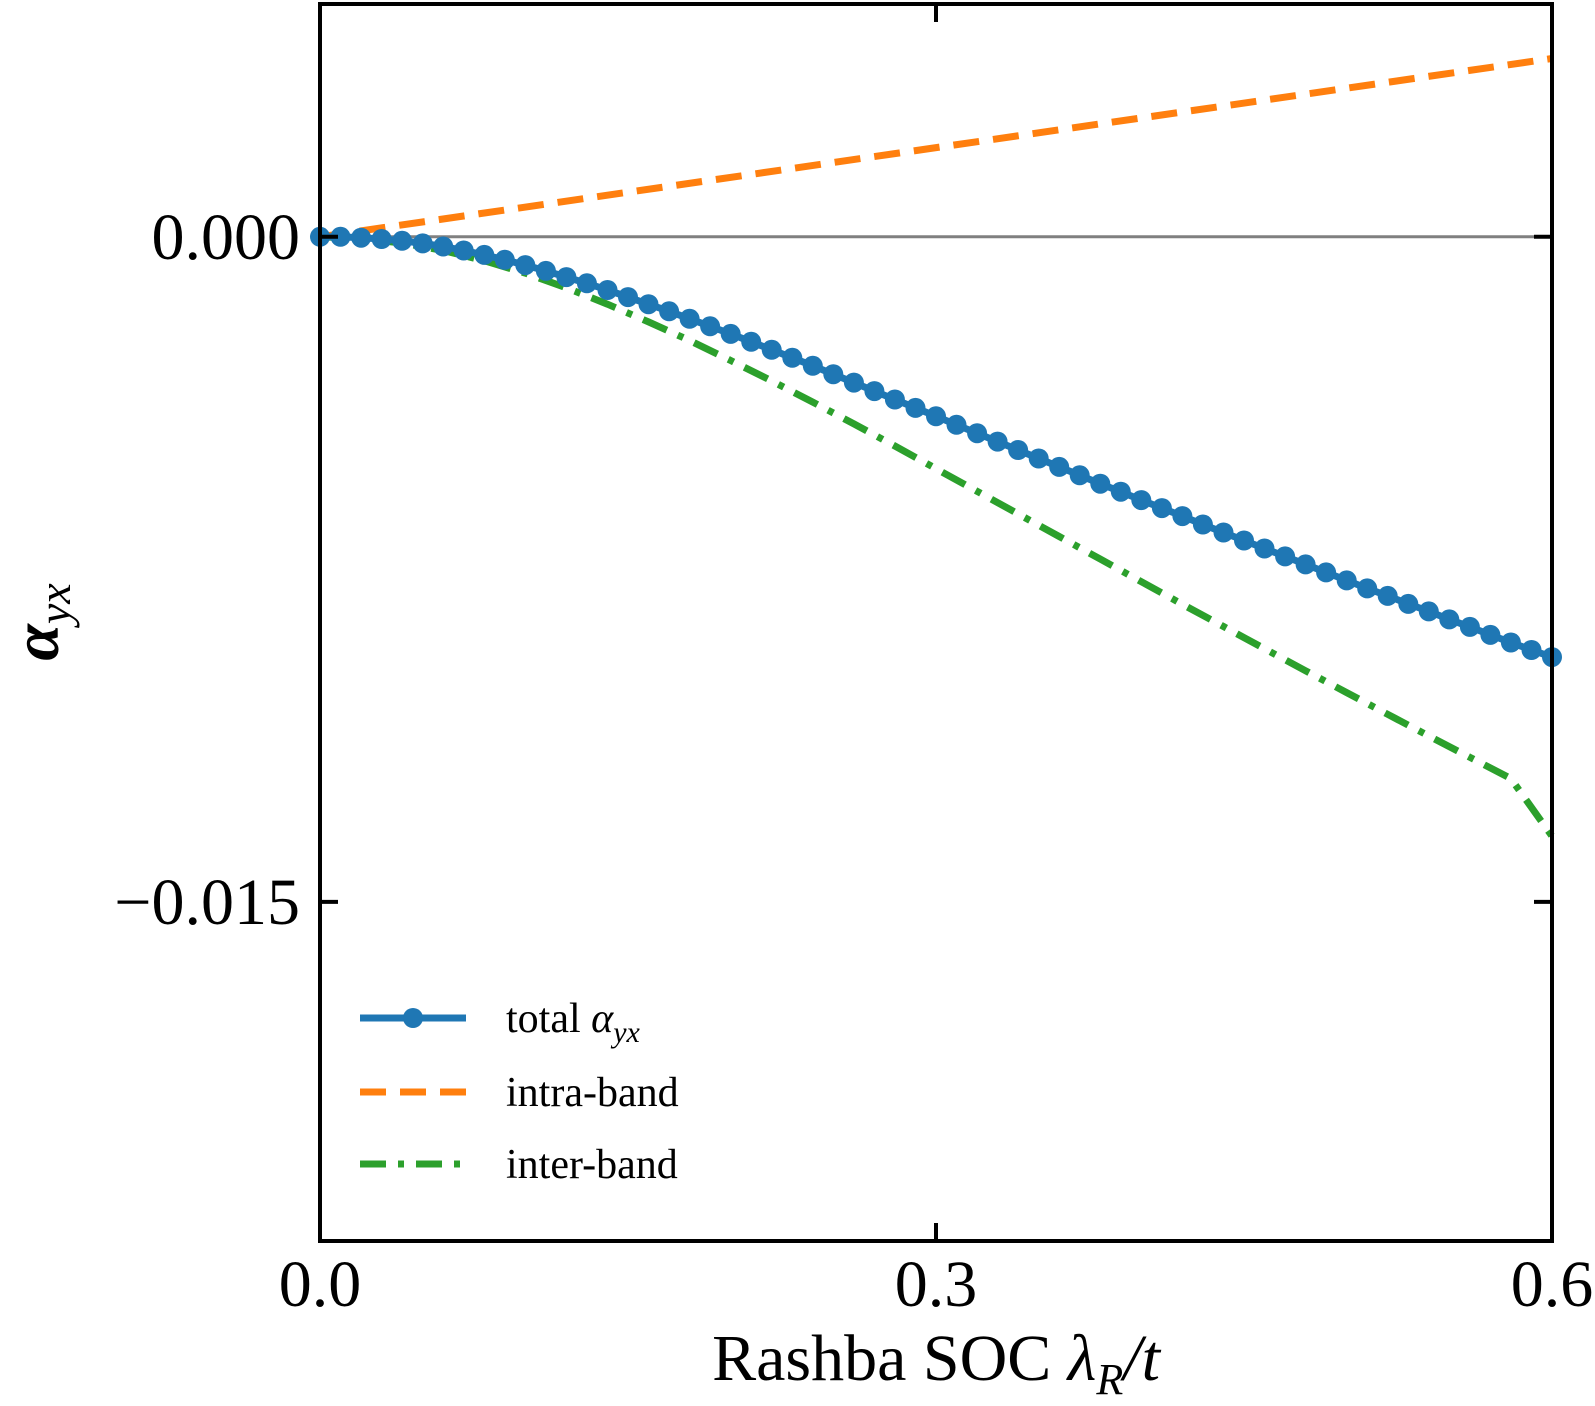  Describe the element at coordinates (936, 1284) in the screenshot. I see `x-tick-label: 0.3` at that location.